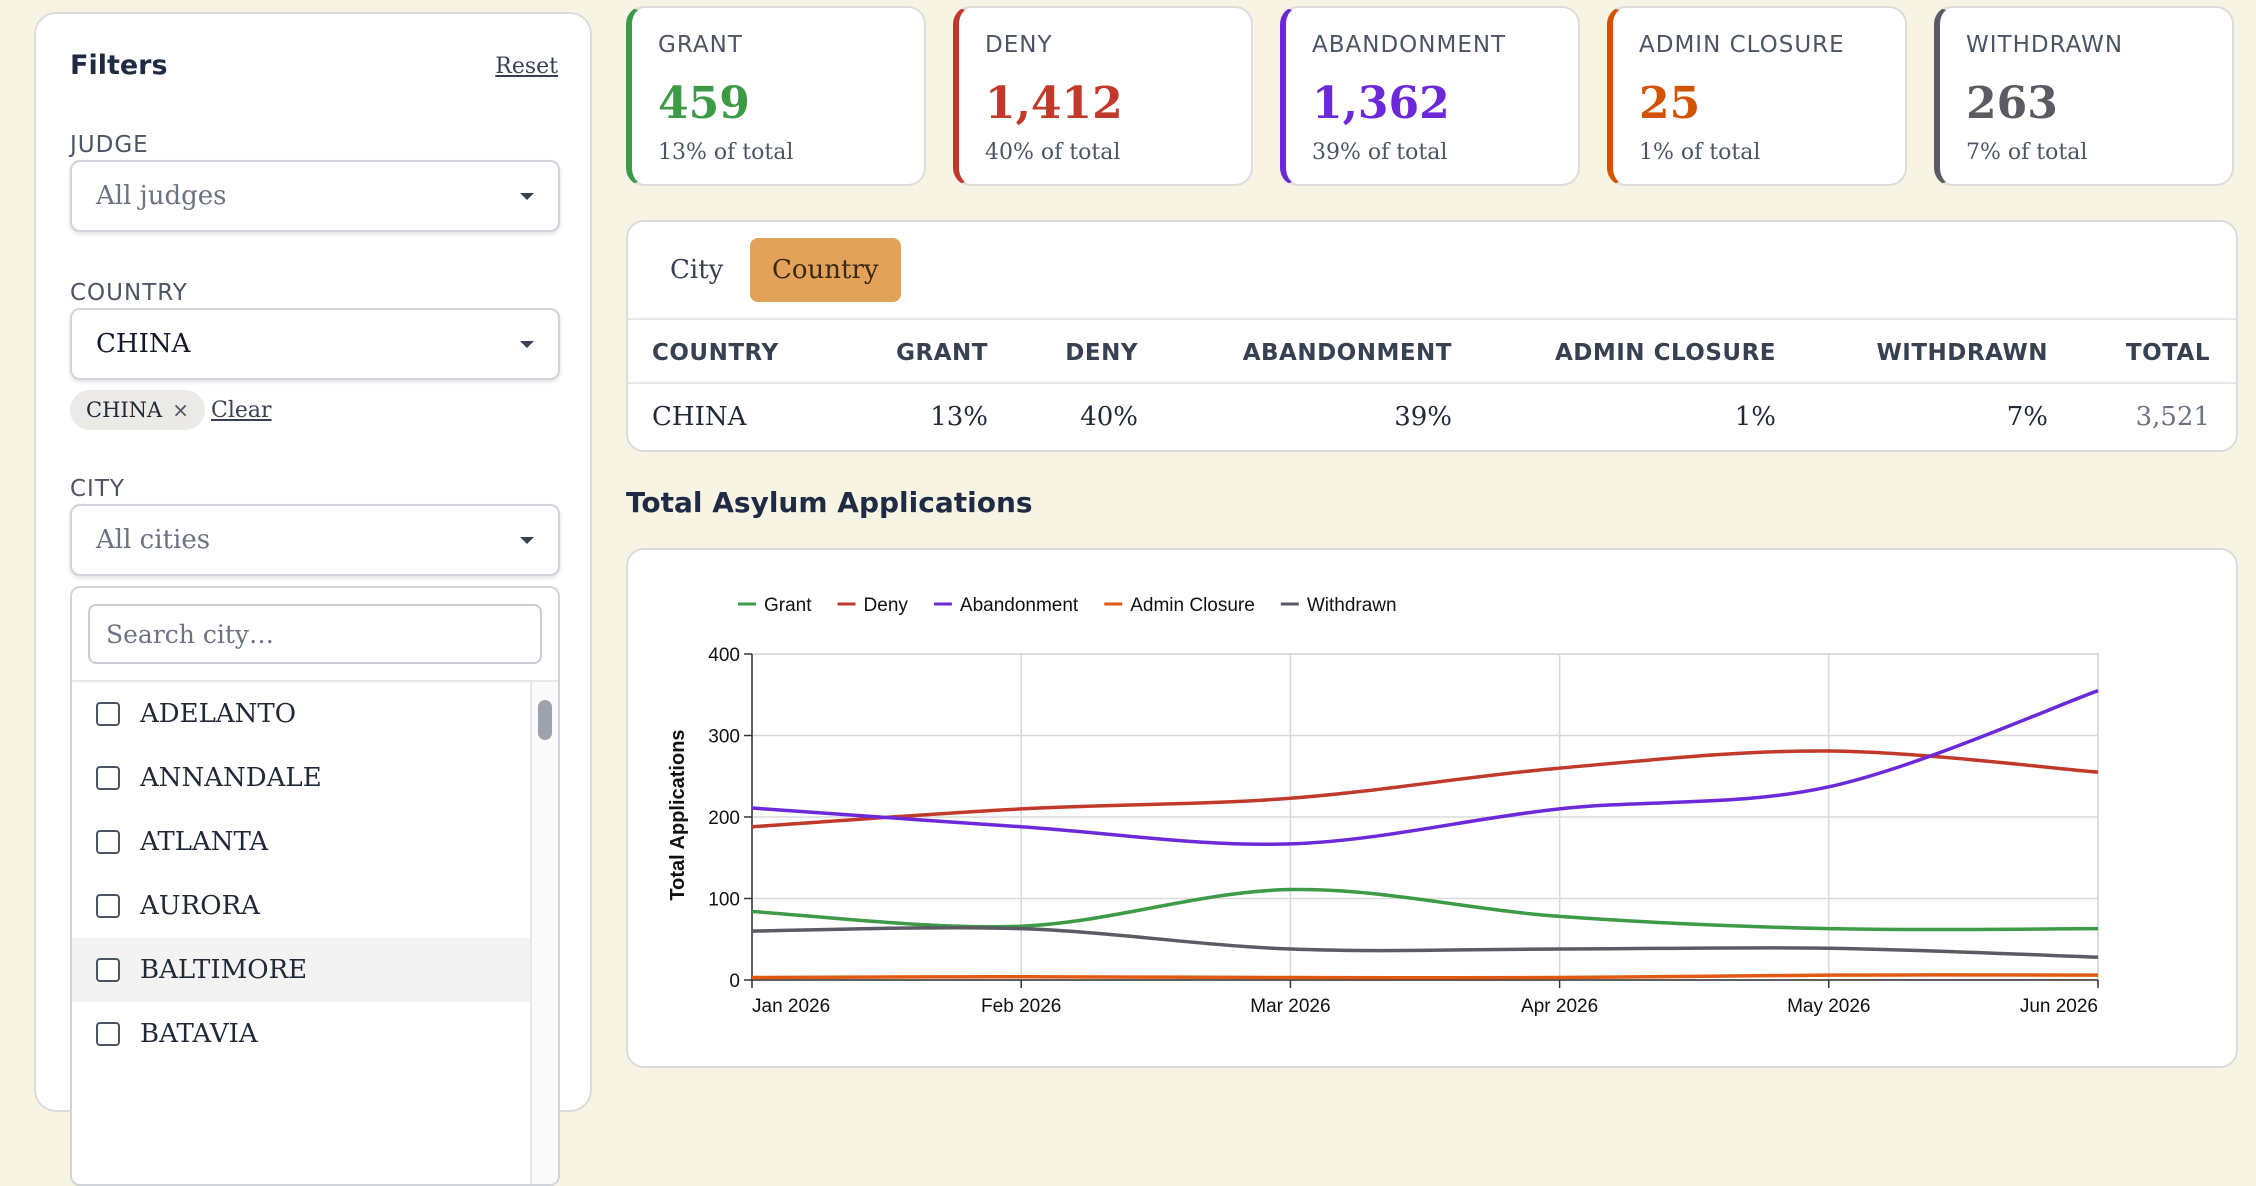  What do you see at coordinates (109, 145) in the screenshot?
I see `judge-label: JUDGE` at bounding box center [109, 145].